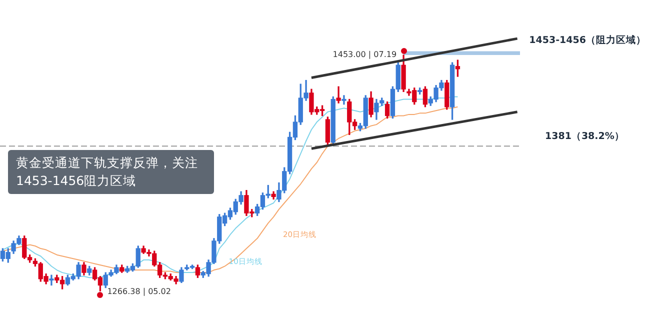 This screenshot has height=313, width=650. What do you see at coordinates (364, 55) in the screenshot?
I see `annotation: 1453.00 | 07.19` at bounding box center [364, 55].